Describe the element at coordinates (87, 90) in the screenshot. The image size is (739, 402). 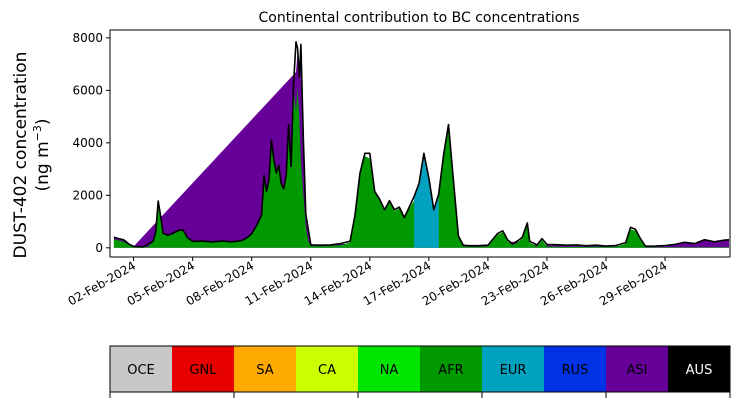
I see `y-tick-label: 6000` at that location.